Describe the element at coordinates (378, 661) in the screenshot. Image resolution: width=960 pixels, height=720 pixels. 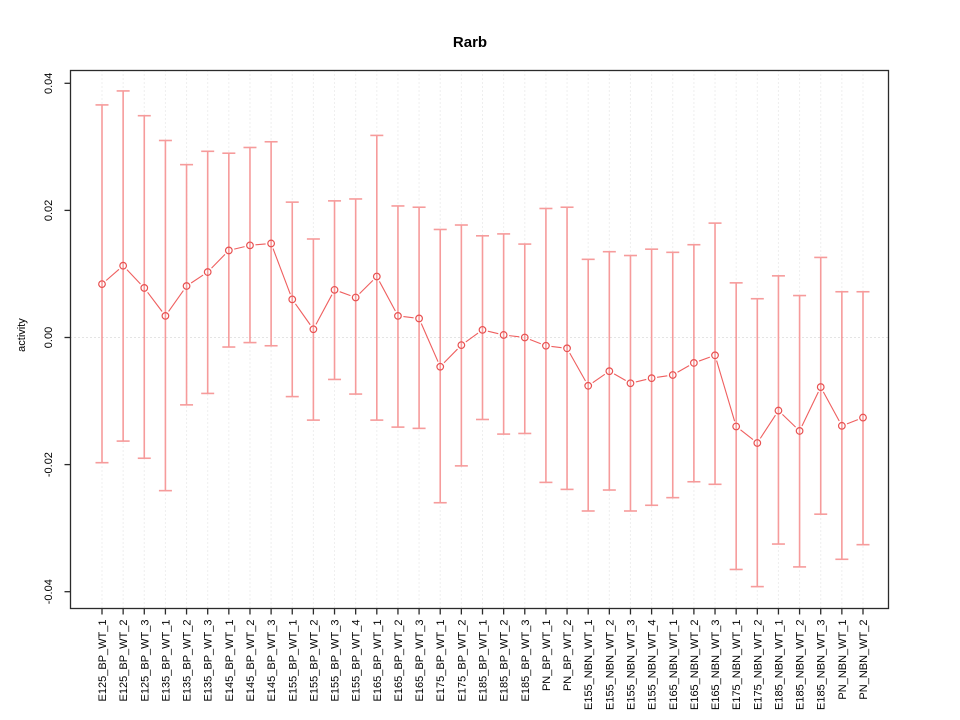
I see `x-tick-label: E165_BP_WT_1` at that location.